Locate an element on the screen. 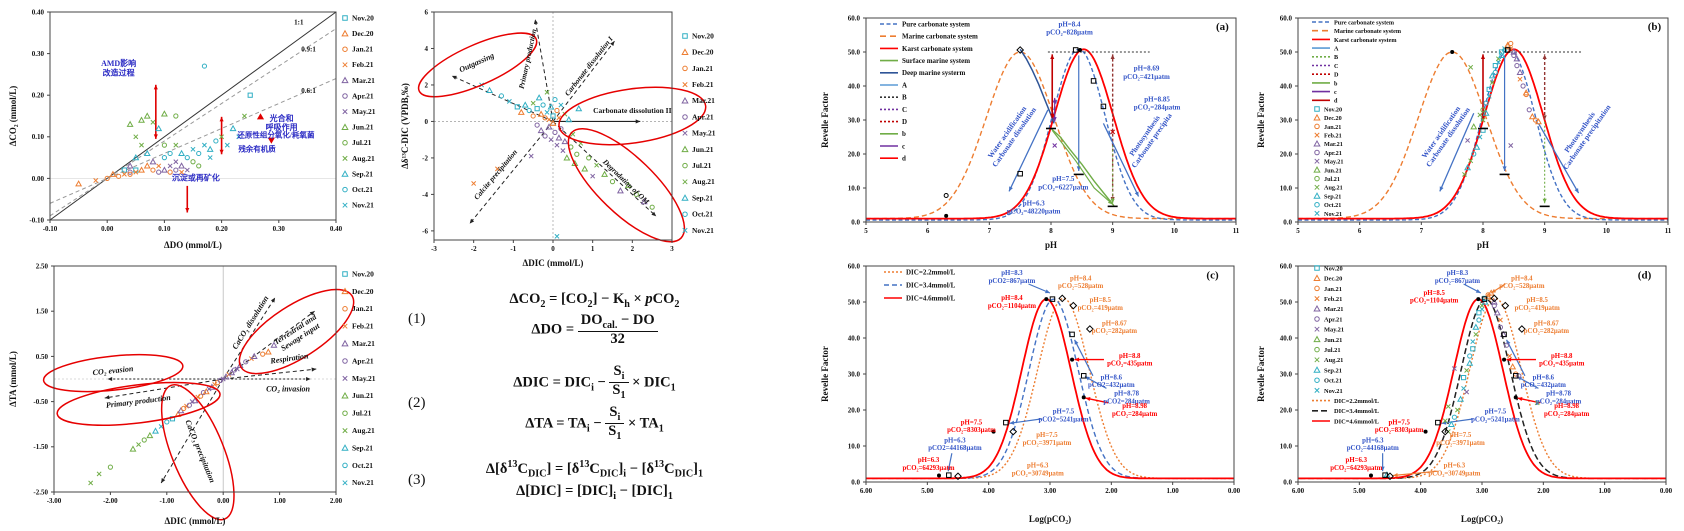  legend-label: d is located at coordinates (1336, 101).